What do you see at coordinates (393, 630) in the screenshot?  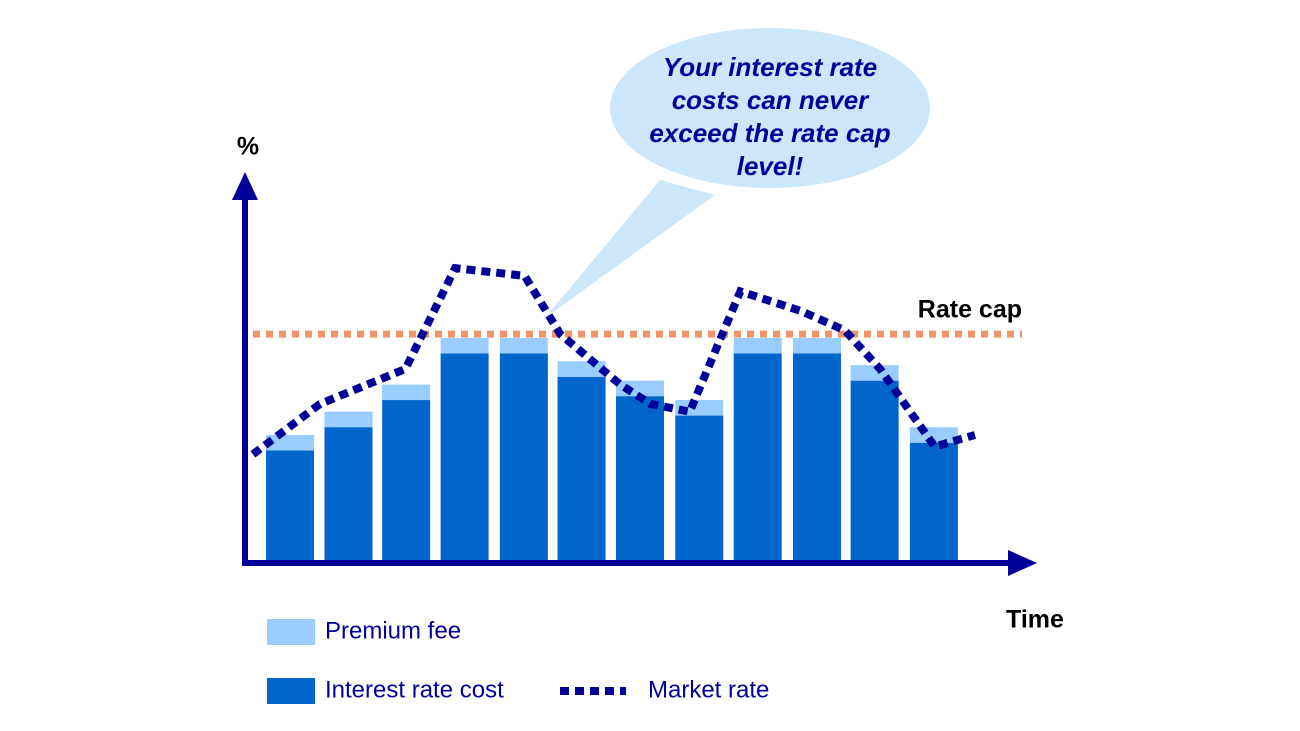 I see `legend-label: Premium fee` at bounding box center [393, 630].